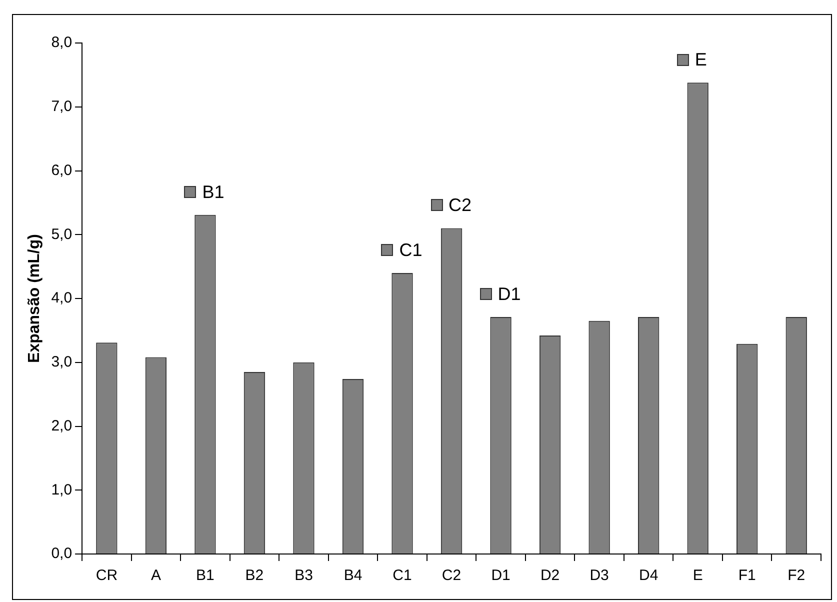 The image size is (837, 602). I want to click on x-tick-label: A, so click(155, 575).